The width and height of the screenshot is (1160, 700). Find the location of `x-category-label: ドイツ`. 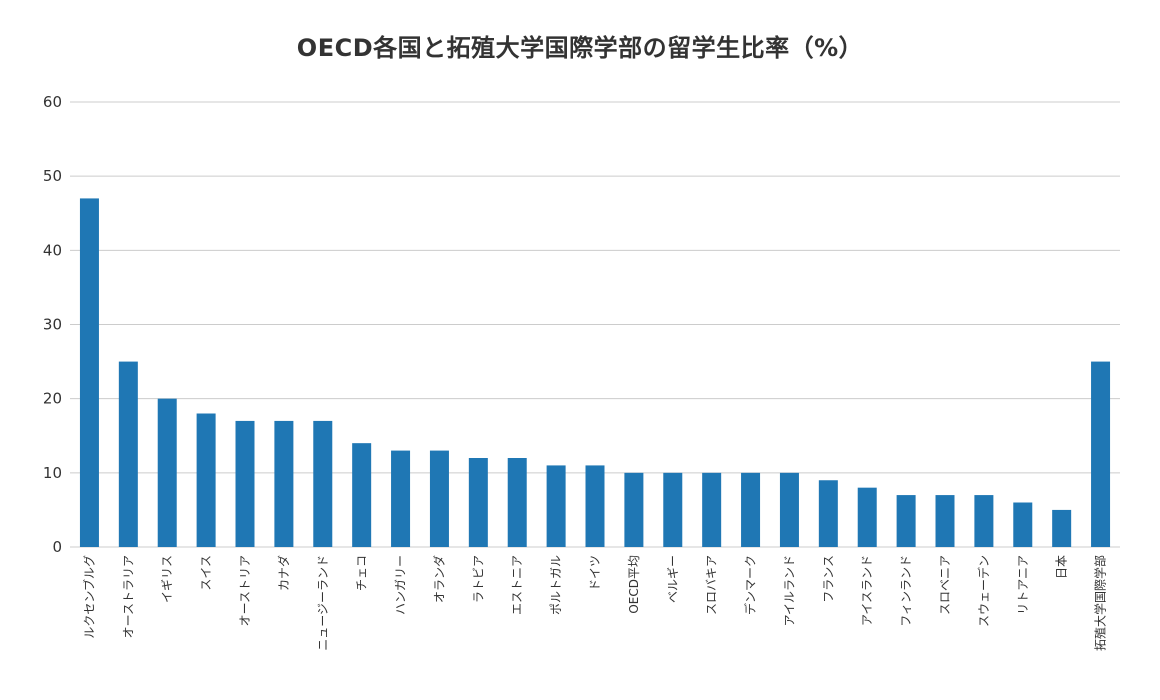

x-category-label: ドイツ is located at coordinates (595, 573).